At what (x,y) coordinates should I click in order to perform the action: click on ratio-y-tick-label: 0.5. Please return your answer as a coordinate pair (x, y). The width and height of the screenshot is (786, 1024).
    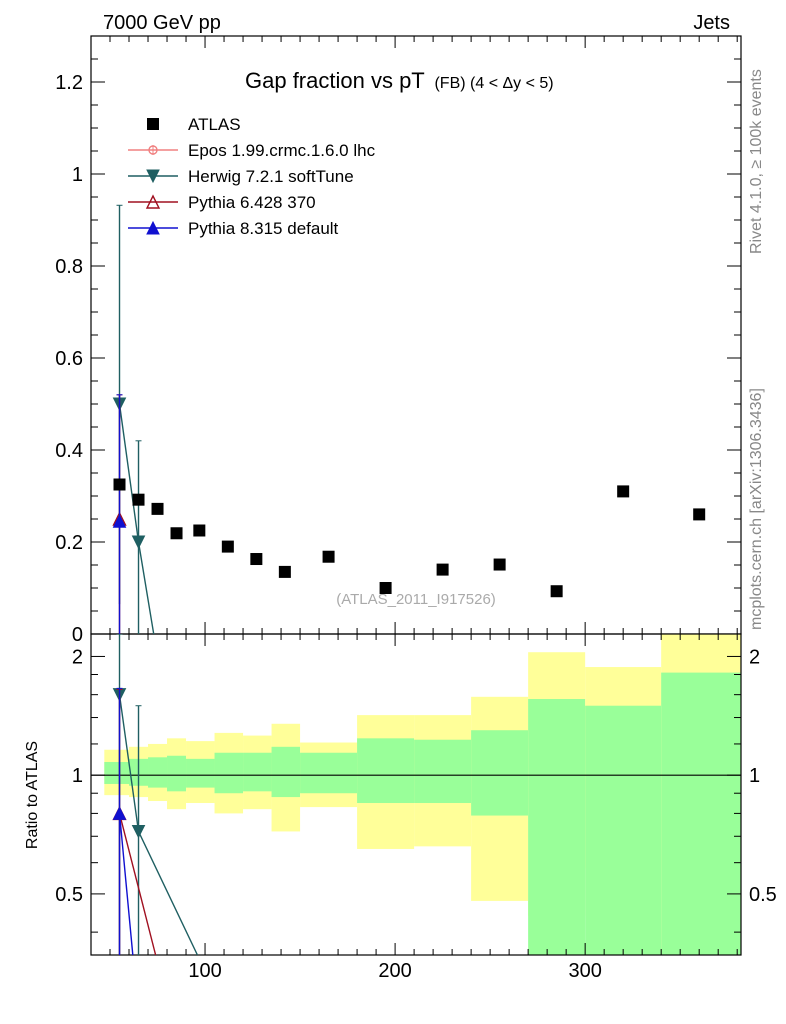
    Looking at the image, I should click on (69, 895).